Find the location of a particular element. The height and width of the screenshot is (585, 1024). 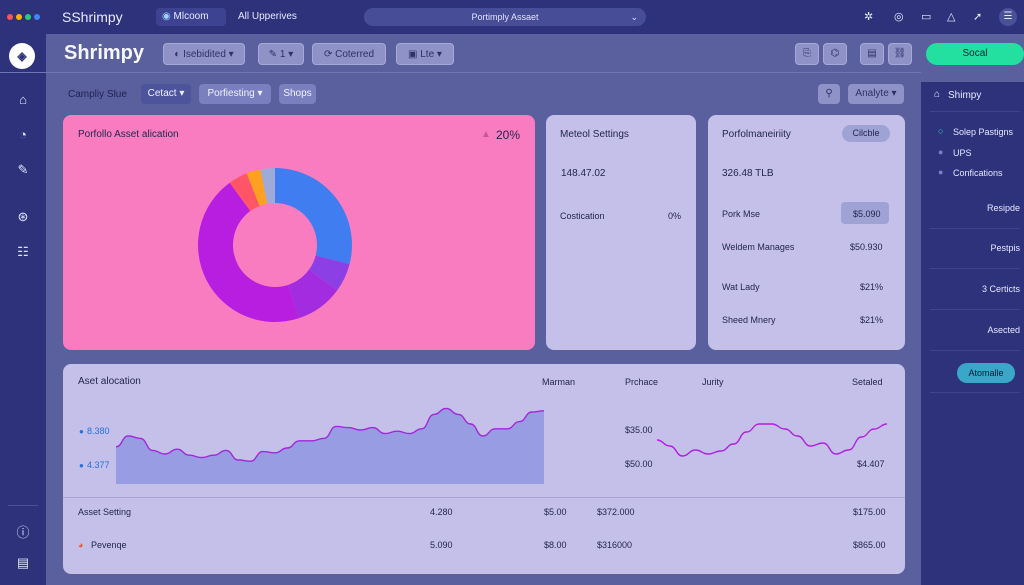

maximize-window-dot is located at coordinates (28, 17).